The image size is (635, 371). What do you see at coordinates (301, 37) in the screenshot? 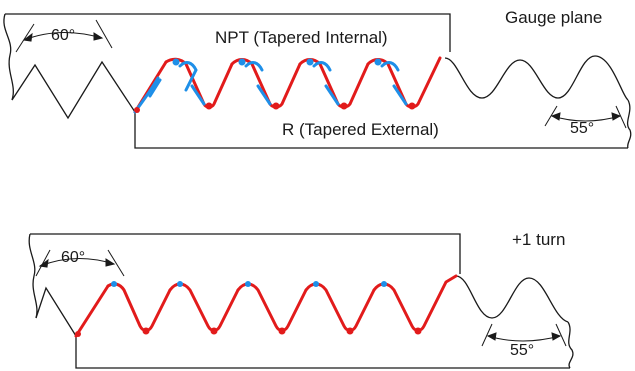
I see `npt-internal-label: NPT (Tapered Internal)` at bounding box center [301, 37].